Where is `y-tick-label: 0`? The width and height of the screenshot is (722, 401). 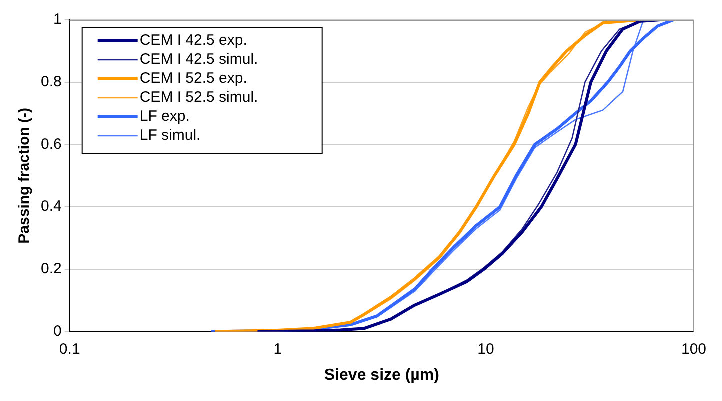 y-tick-label: 0 is located at coordinates (58, 331).